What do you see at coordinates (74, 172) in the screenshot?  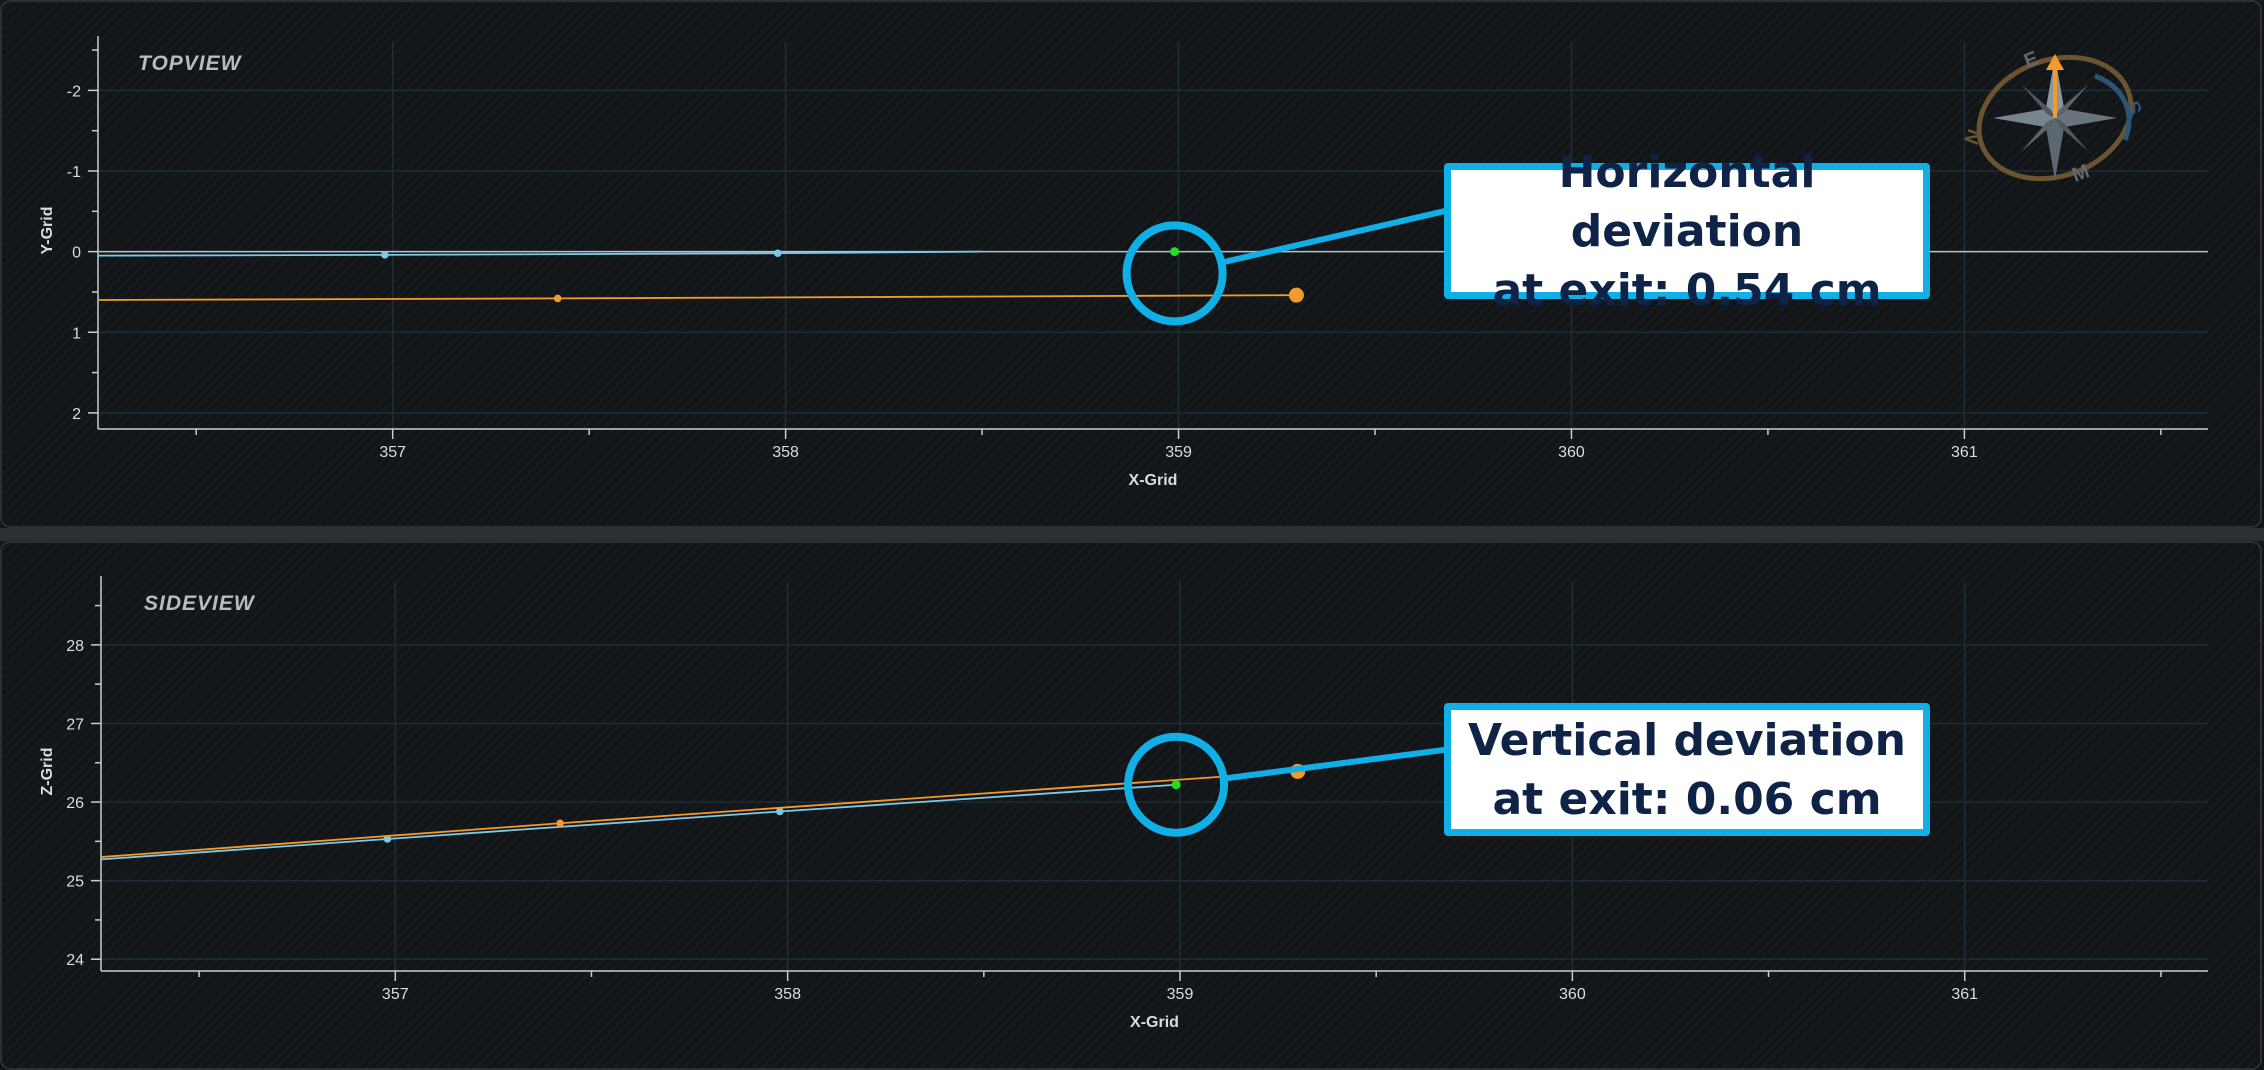 I see `y-tick-label: -1` at bounding box center [74, 172].